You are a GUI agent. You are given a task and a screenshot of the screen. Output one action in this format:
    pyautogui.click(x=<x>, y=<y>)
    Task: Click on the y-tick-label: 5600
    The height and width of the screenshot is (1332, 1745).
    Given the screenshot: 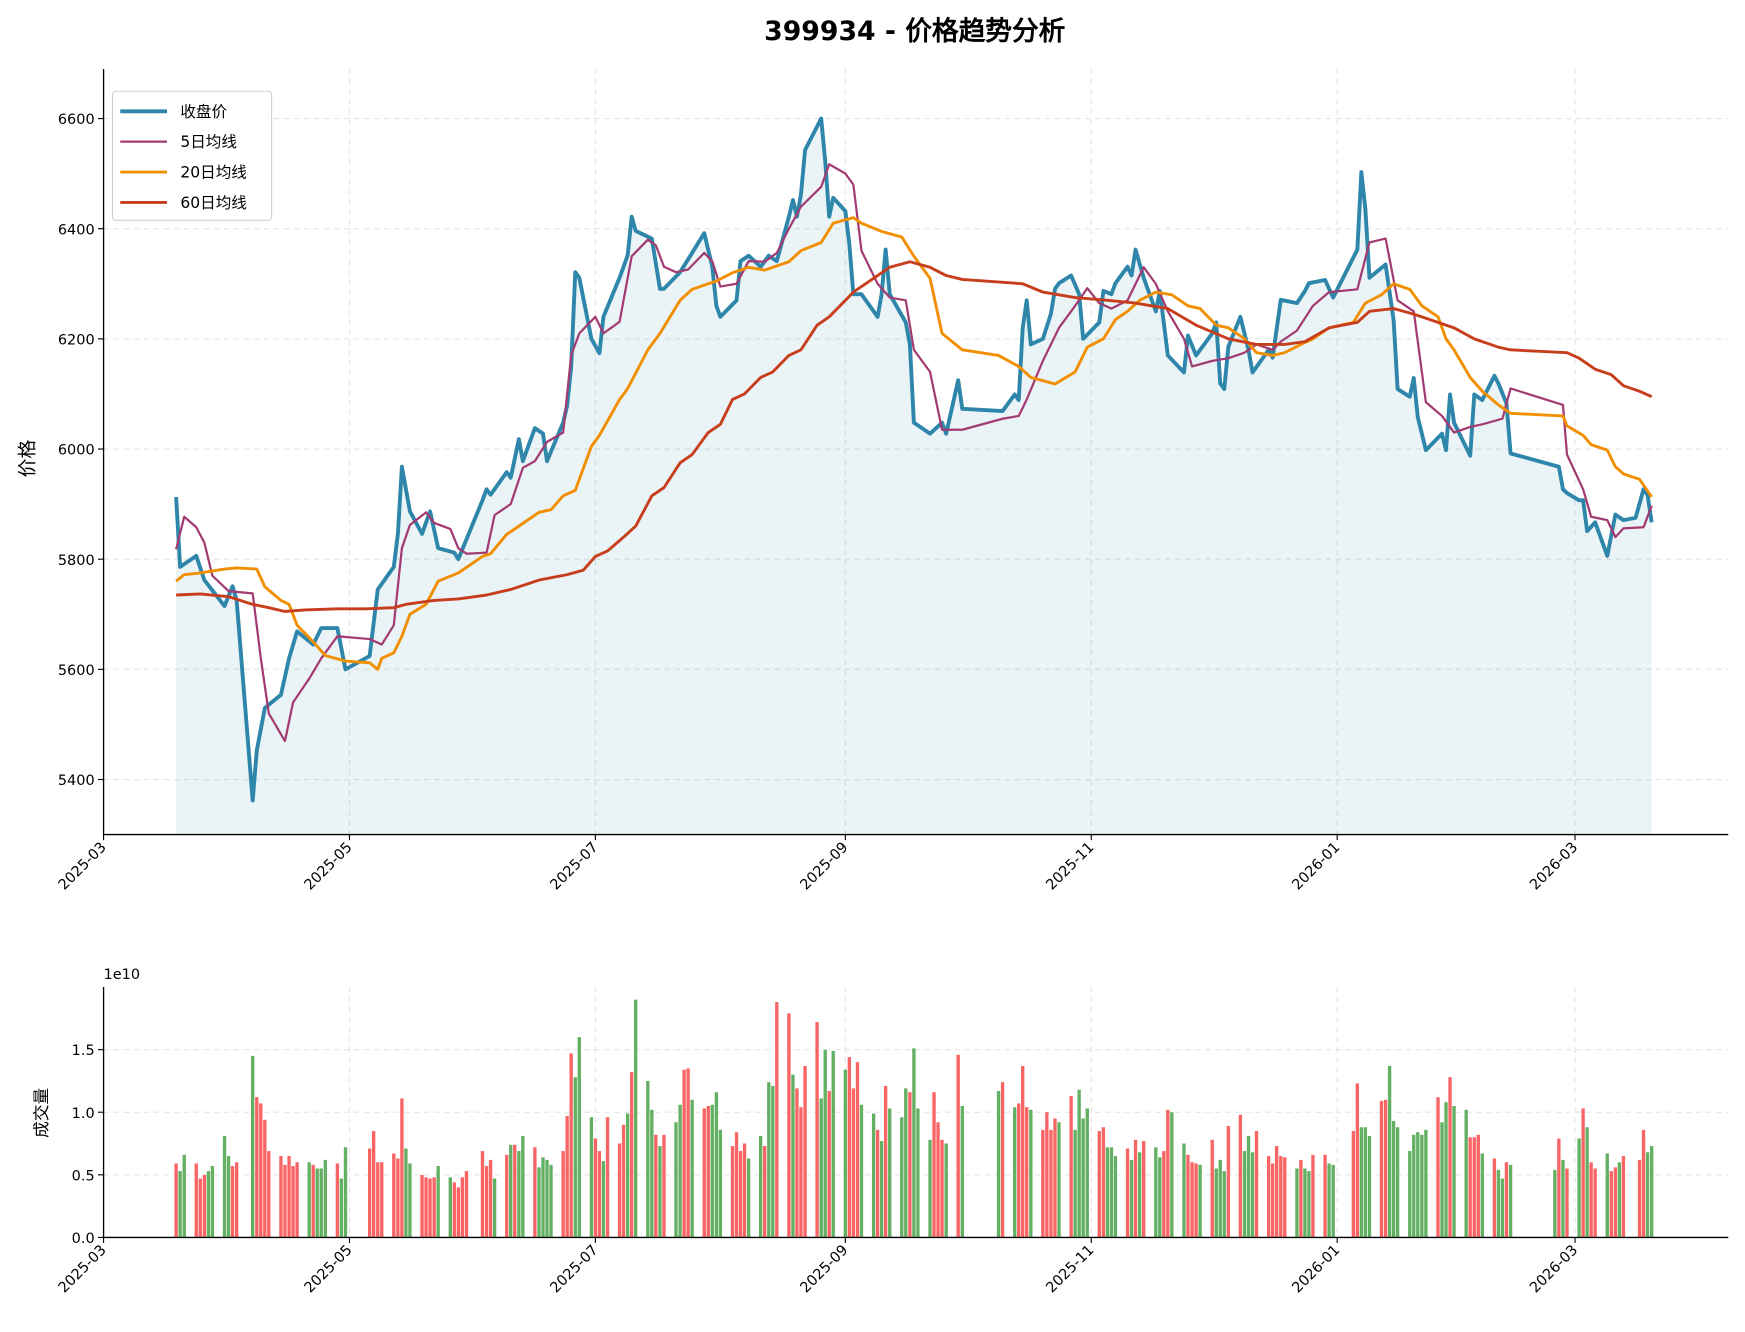 What is the action you would take?
    pyautogui.click(x=76, y=671)
    